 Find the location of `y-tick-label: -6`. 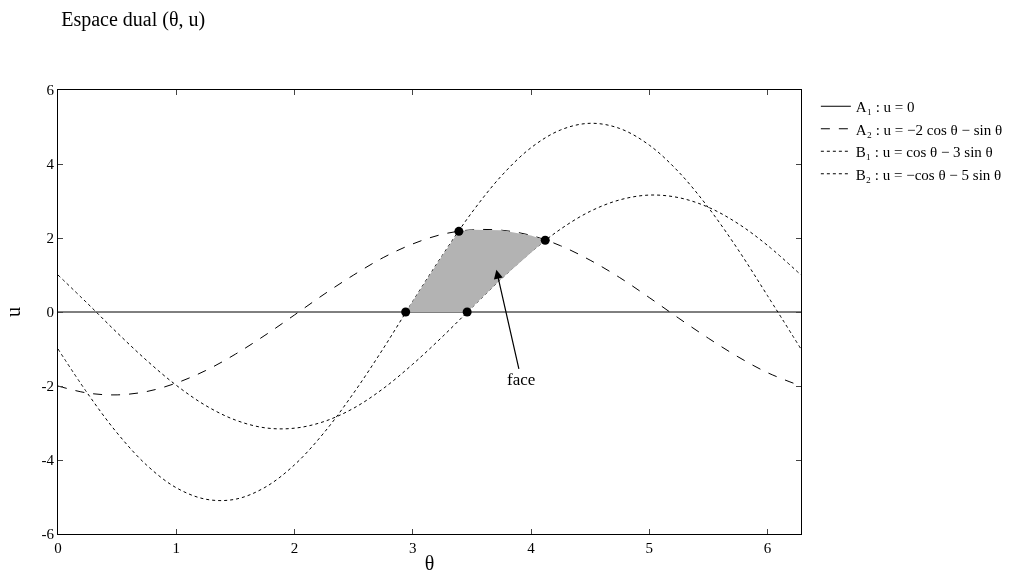

y-tick-label: -6 is located at coordinates (48, 534).